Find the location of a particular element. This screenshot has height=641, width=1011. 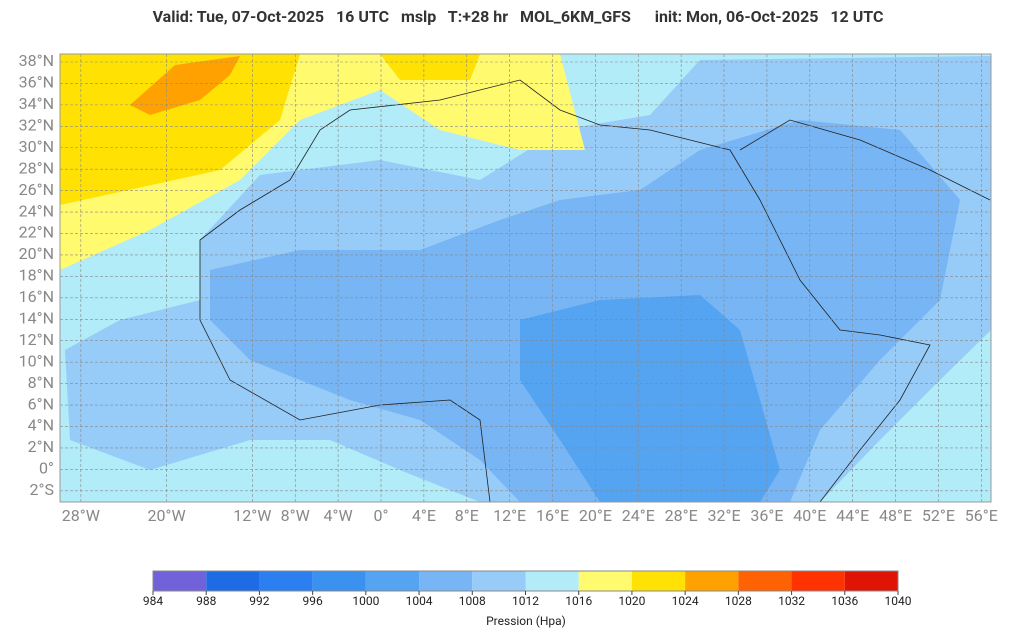

lat-label: 2°N is located at coordinates (41, 446).